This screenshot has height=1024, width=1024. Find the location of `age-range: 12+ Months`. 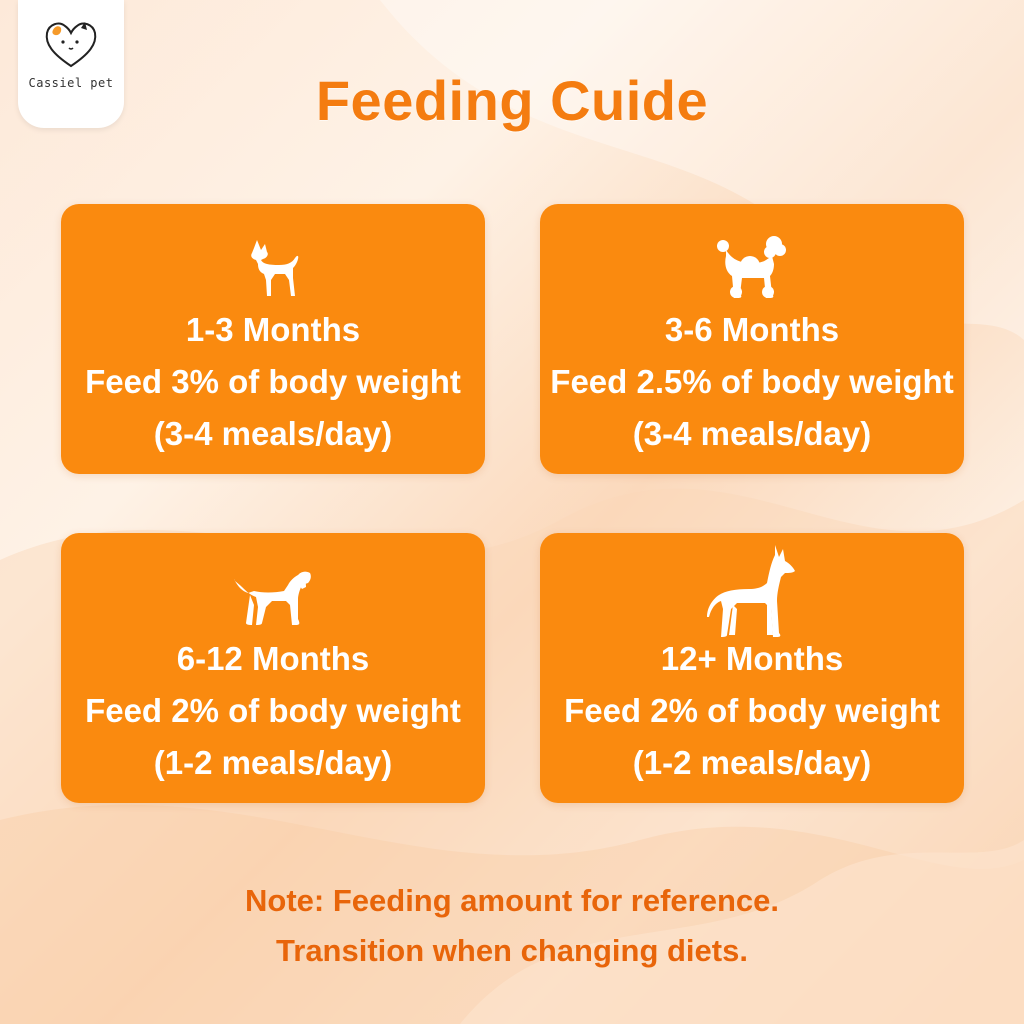

age-range: 12+ Months is located at coordinates (752, 658).